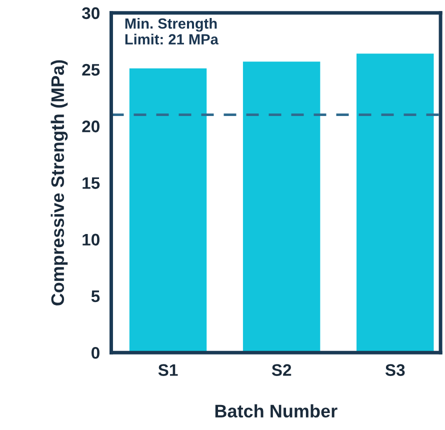 This screenshot has width=445, height=430. What do you see at coordinates (91, 126) in the screenshot?
I see `y-tick-label: 20` at bounding box center [91, 126].